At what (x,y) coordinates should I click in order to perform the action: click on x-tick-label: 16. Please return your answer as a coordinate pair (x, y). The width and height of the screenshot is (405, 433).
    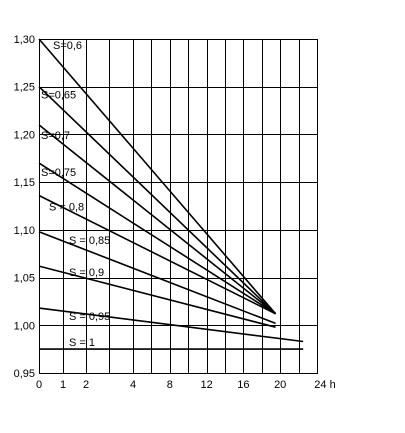
    Looking at the image, I should click on (243, 385).